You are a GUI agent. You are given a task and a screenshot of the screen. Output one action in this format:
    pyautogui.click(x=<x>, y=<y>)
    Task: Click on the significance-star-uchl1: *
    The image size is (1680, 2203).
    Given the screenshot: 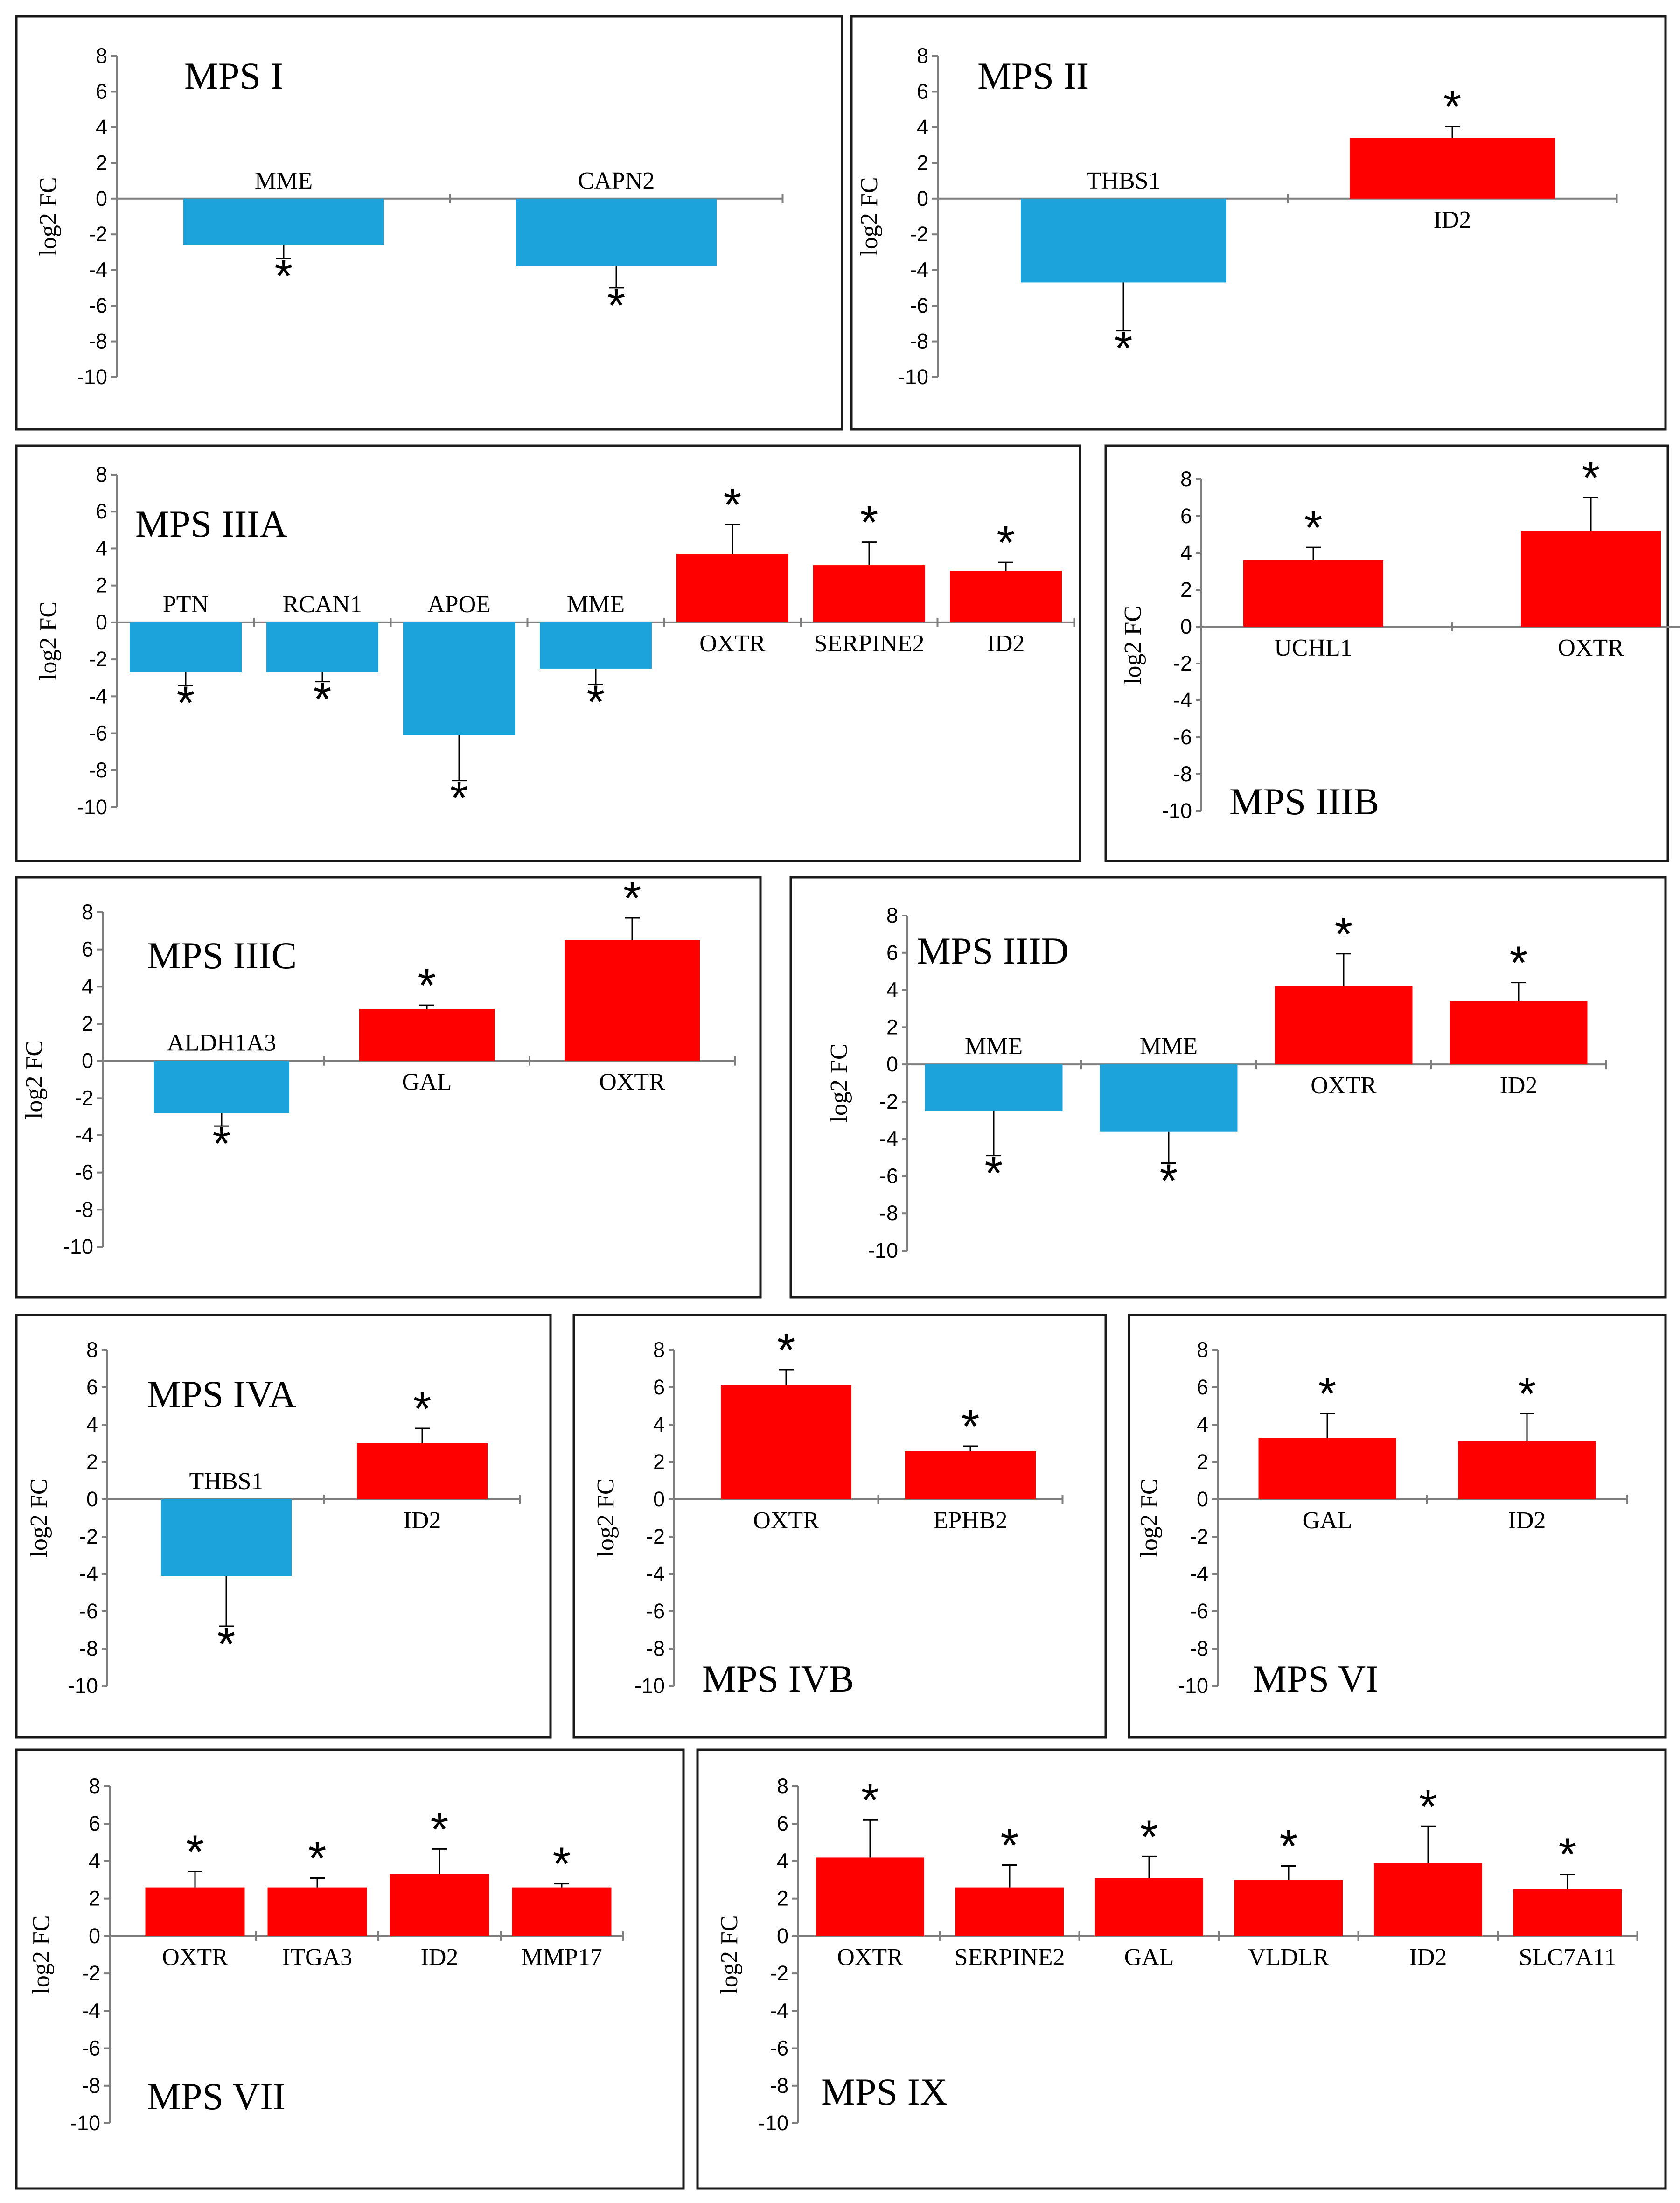 What is the action you would take?
    pyautogui.click(x=1313, y=528)
    